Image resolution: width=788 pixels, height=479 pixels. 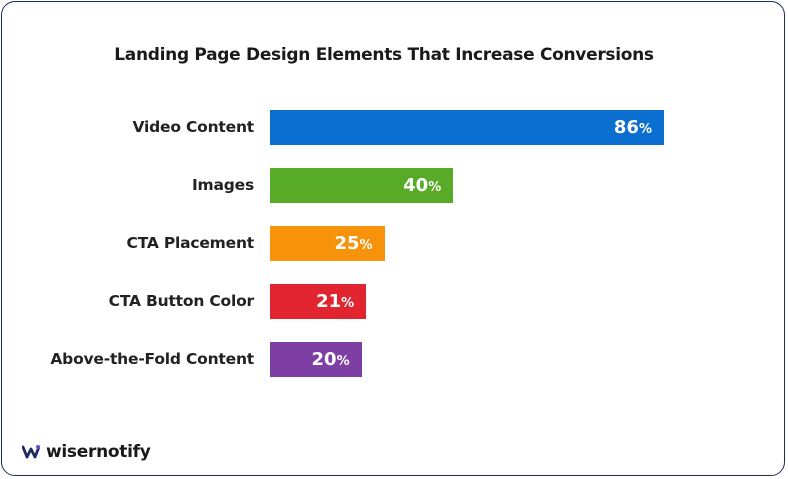 What do you see at coordinates (98, 452) in the screenshot?
I see `brand-name: wisernotify` at bounding box center [98, 452].